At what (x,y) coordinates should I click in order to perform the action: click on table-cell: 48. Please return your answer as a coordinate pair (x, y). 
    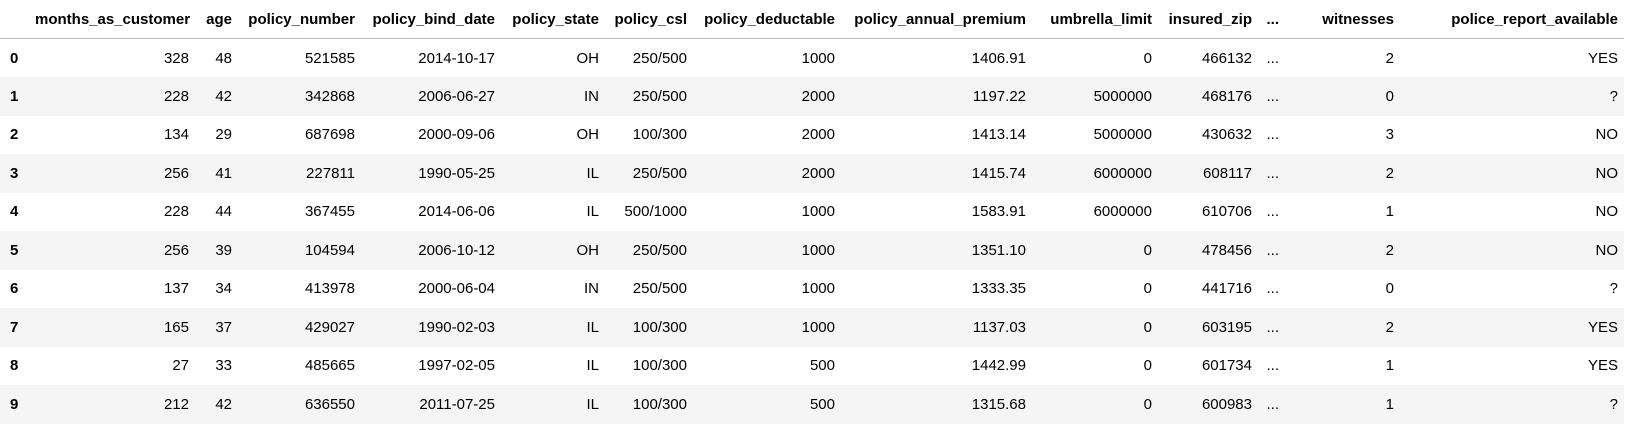
    Looking at the image, I should click on (223, 58).